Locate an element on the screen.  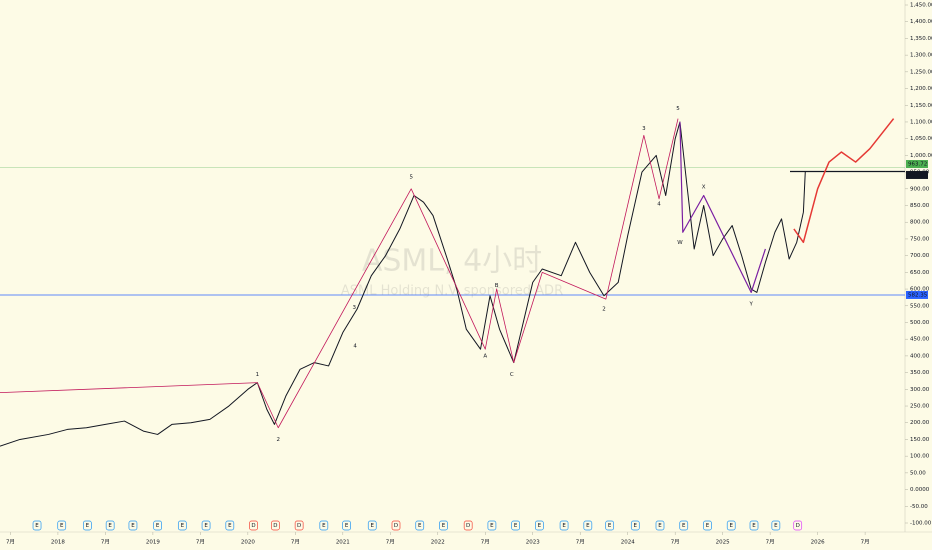
price-tag-label: 963.72 is located at coordinates (917, 165).